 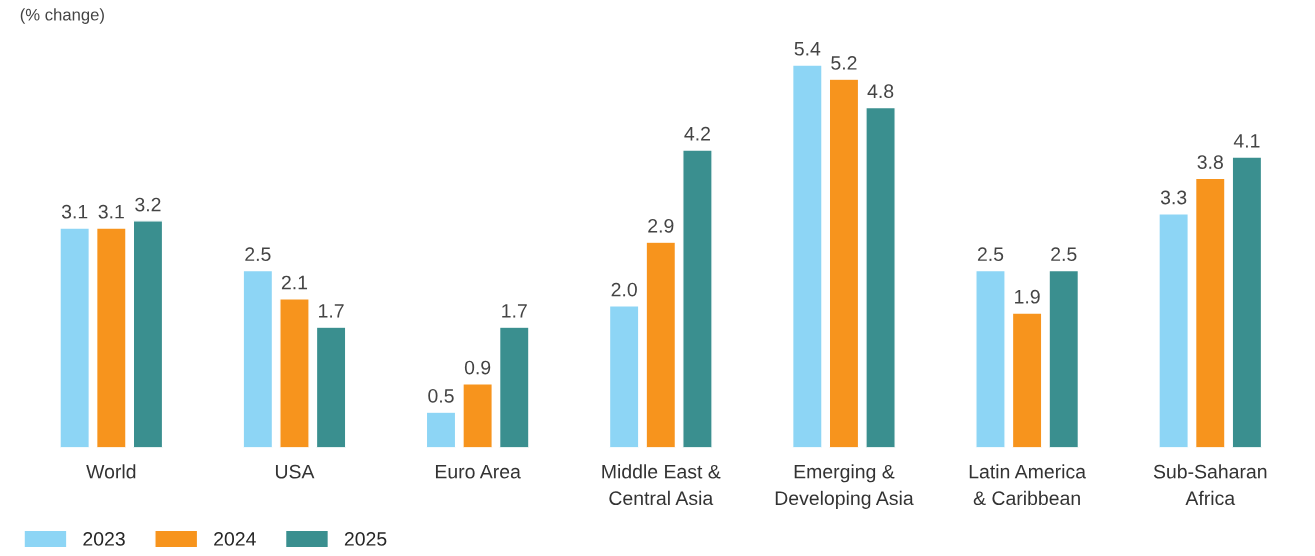 What do you see at coordinates (1210, 162) in the screenshot?
I see `data-label: 3.8` at bounding box center [1210, 162].